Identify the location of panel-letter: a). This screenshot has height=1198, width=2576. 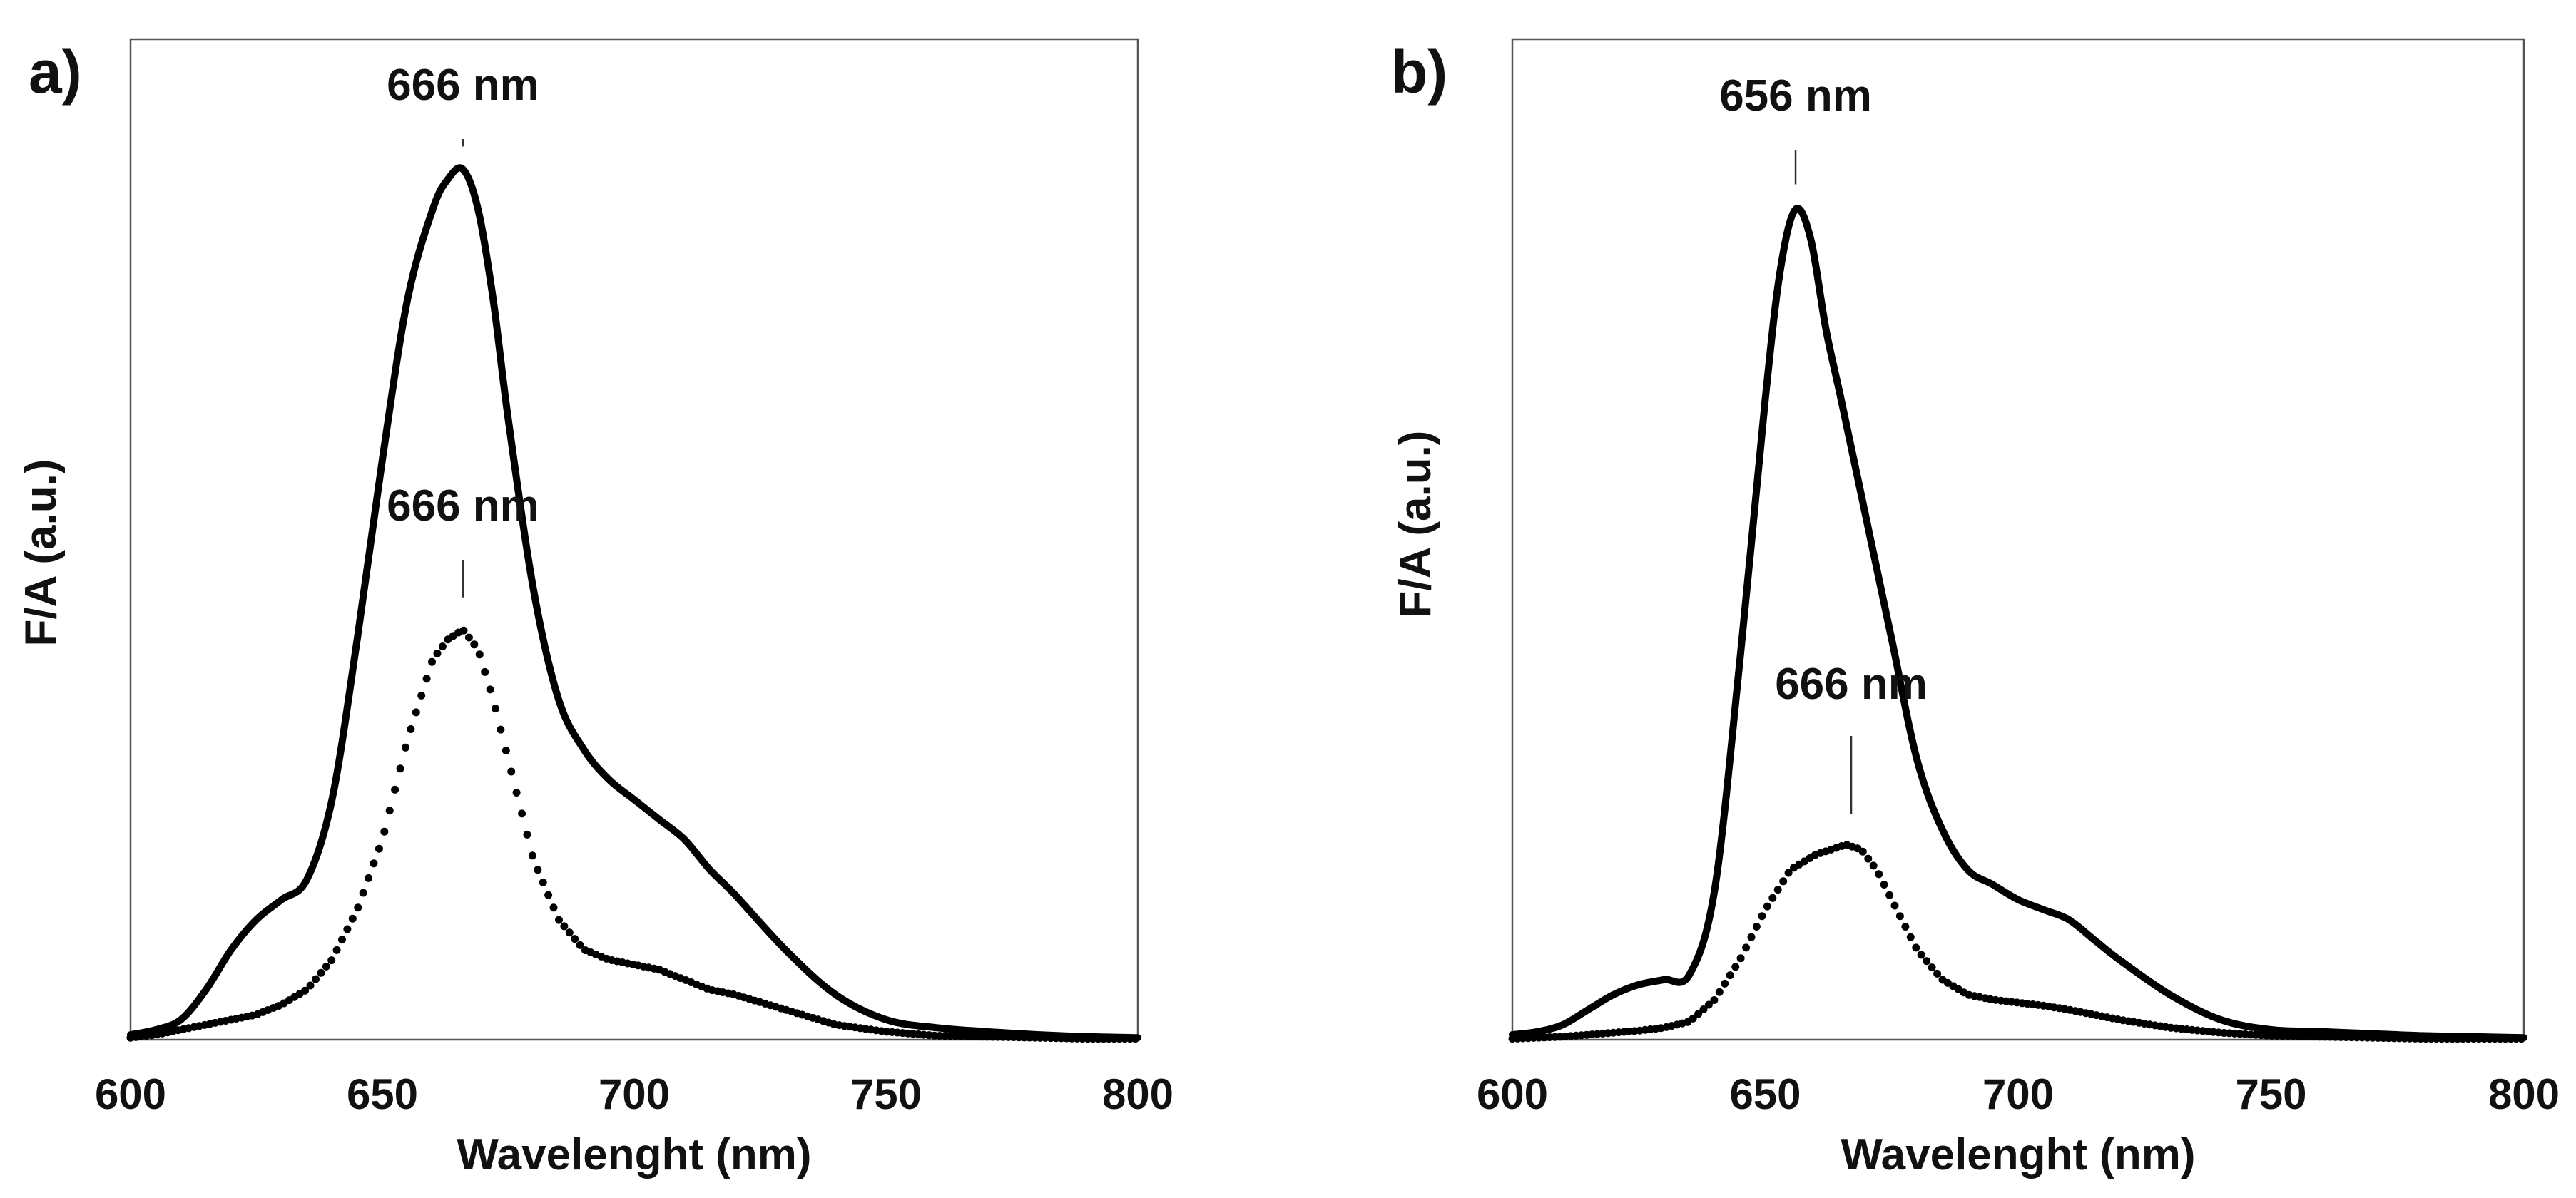
(55, 72).